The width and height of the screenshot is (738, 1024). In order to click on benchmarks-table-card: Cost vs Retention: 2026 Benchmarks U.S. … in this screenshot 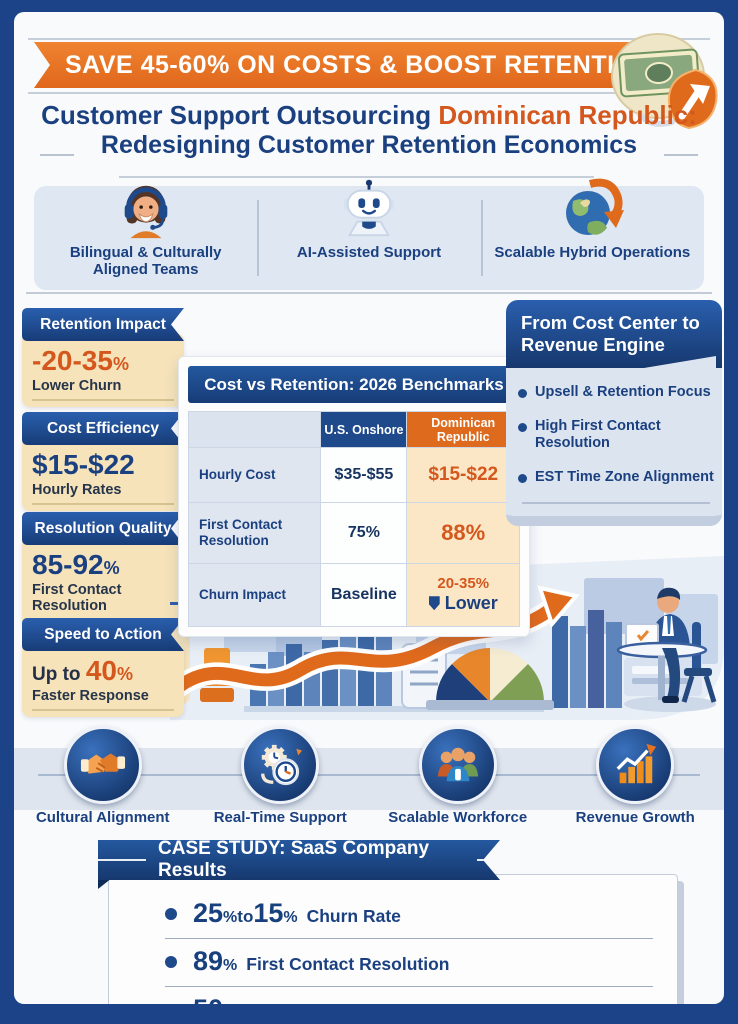, I will do `click(354, 496)`.